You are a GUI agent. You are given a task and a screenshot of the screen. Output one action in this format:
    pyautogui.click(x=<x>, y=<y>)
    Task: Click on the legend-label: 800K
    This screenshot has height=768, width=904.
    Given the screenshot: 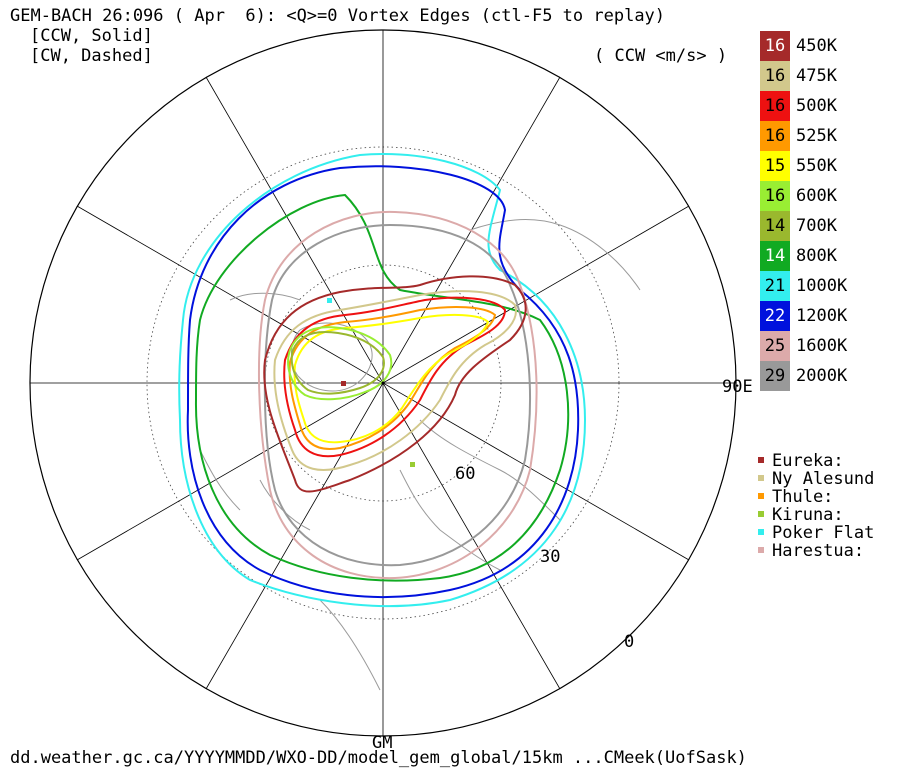 What is the action you would take?
    pyautogui.click(x=816, y=256)
    